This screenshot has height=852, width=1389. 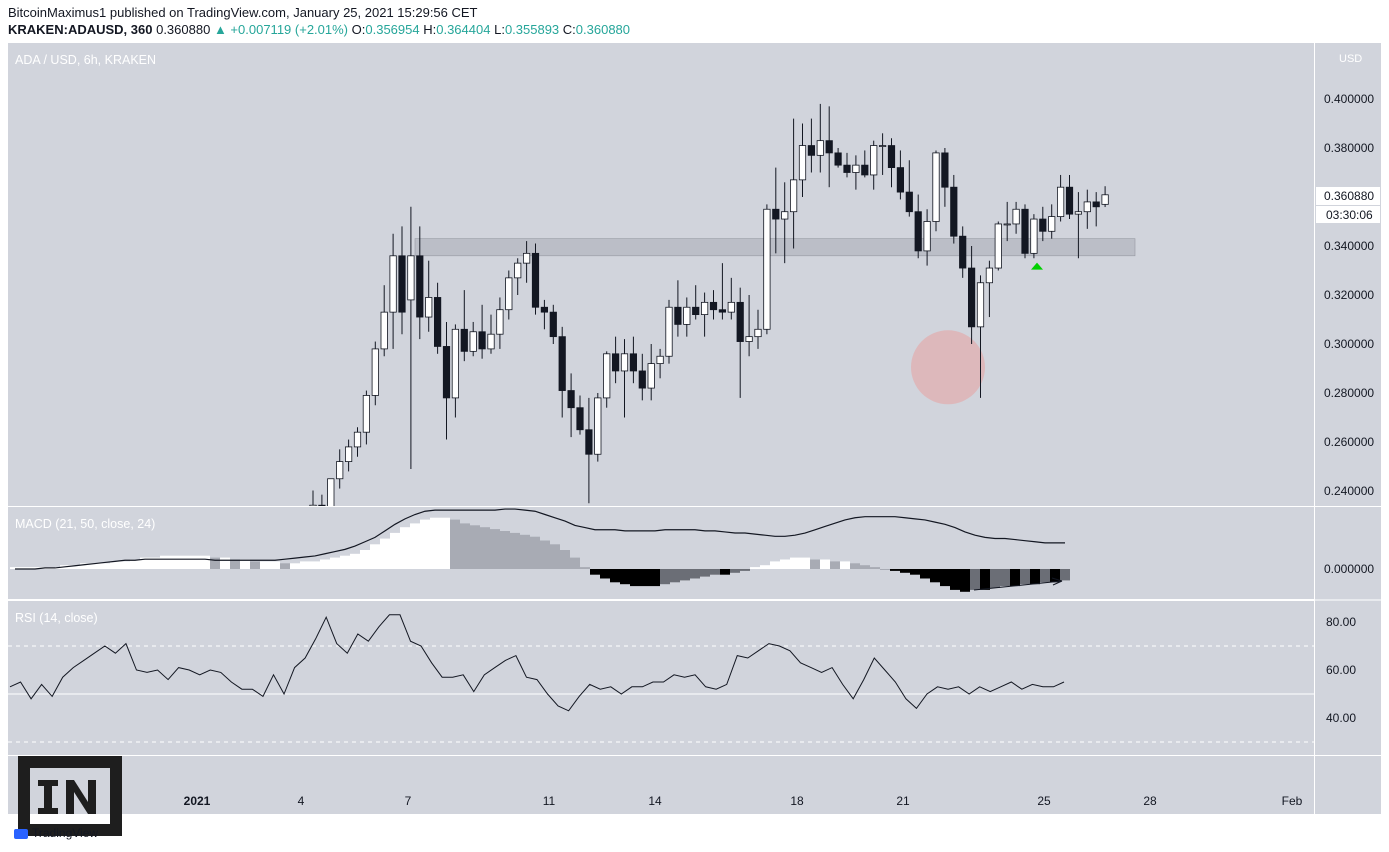 I want to click on high-label: H:, so click(x=430, y=29).